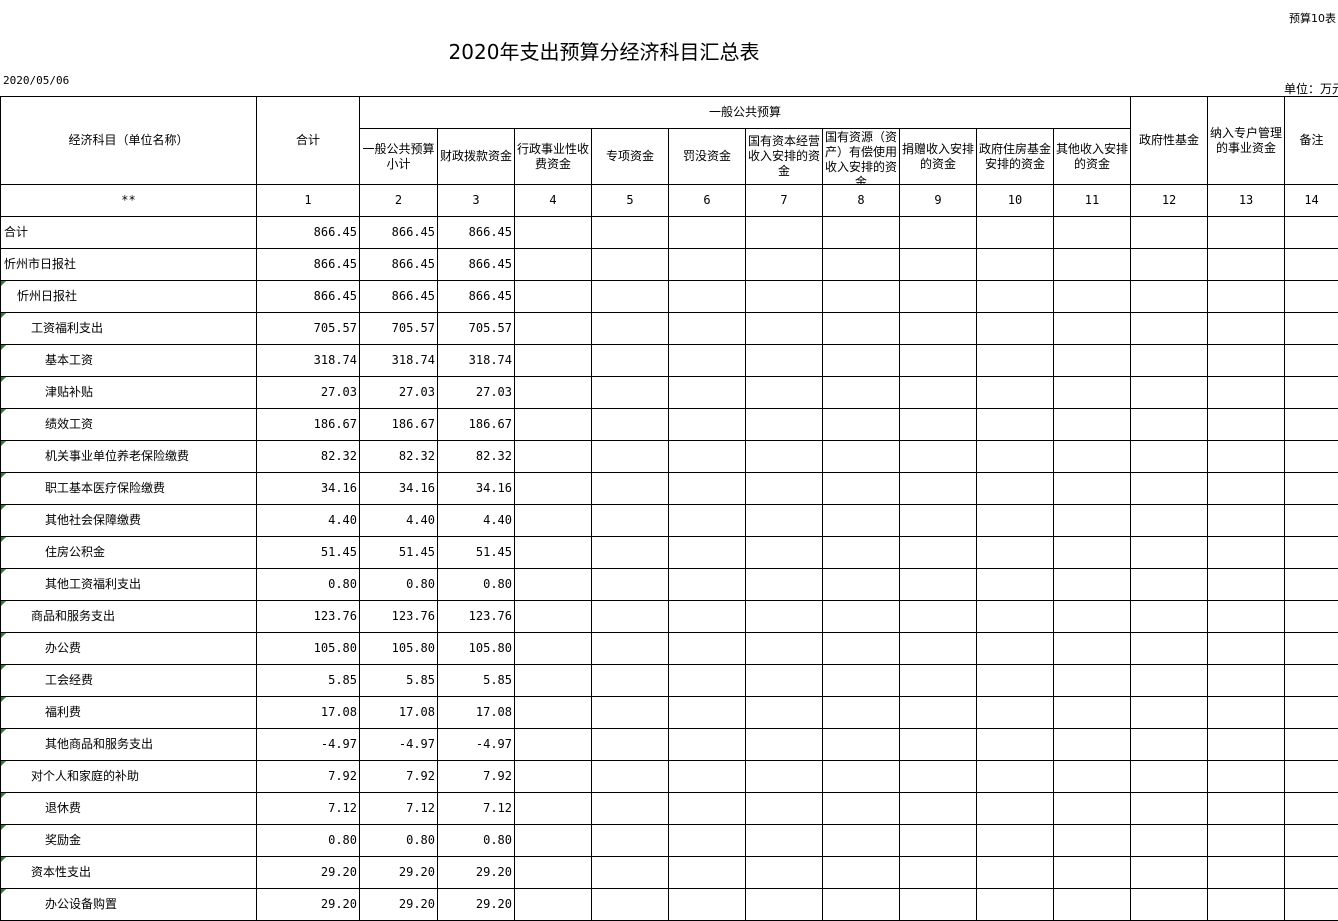  Describe the element at coordinates (476, 457) in the screenshot. I see `cell-col-3: 82.32` at that location.